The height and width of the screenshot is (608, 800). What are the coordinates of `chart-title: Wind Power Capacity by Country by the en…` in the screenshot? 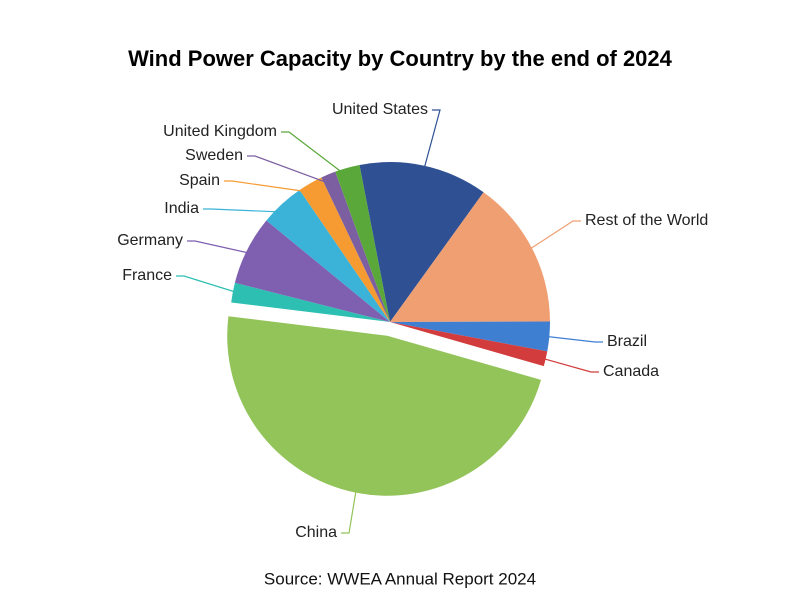 It's located at (400, 58).